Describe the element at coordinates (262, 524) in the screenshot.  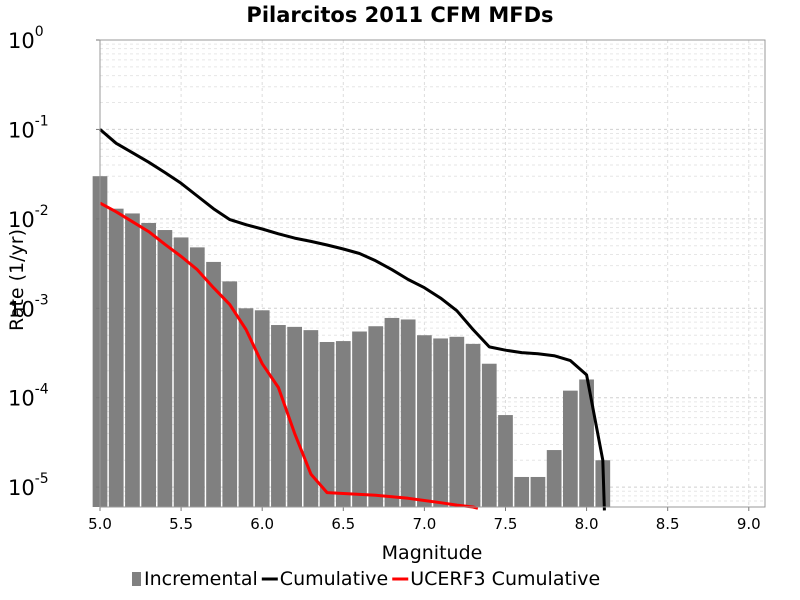
I see `x-tick-label: 6.0` at that location.